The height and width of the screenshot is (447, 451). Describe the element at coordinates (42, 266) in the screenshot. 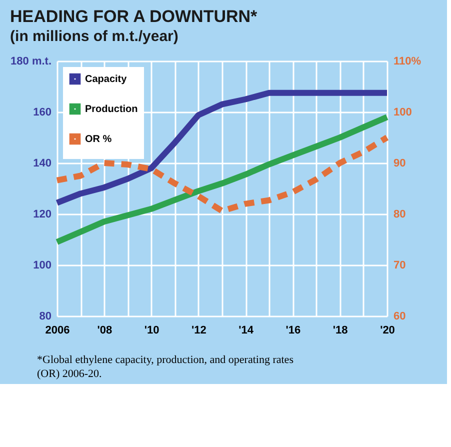

I see `y-tick-label: 100` at that location.